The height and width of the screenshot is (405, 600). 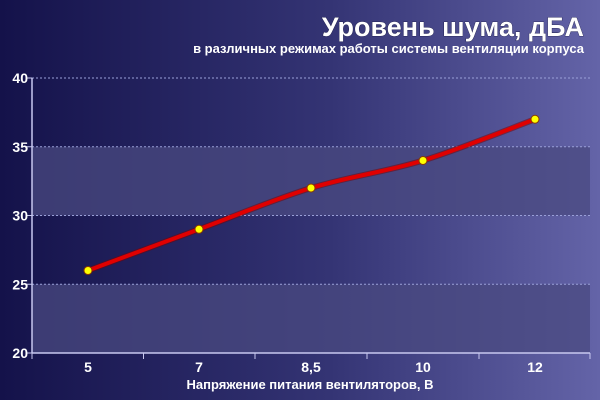 What do you see at coordinates (453, 27) in the screenshot?
I see `chart-title: Уровень шума, дБА` at bounding box center [453, 27].